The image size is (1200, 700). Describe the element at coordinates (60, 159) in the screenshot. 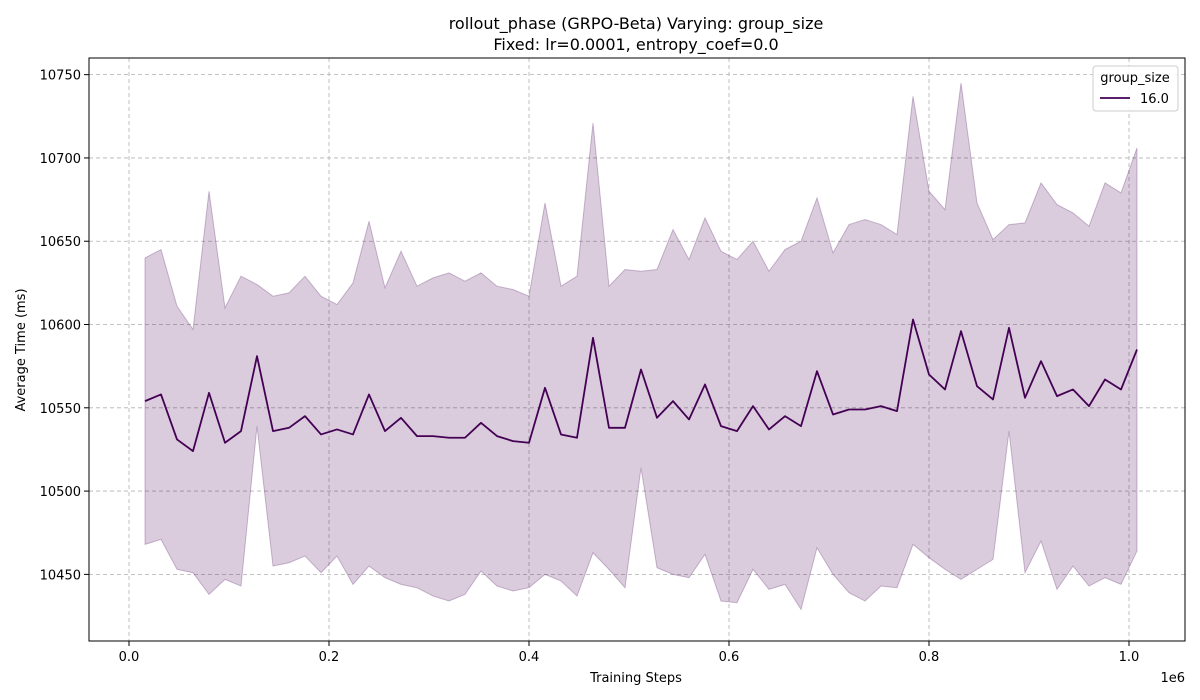

I see `y-tick-label: 10700` at that location.